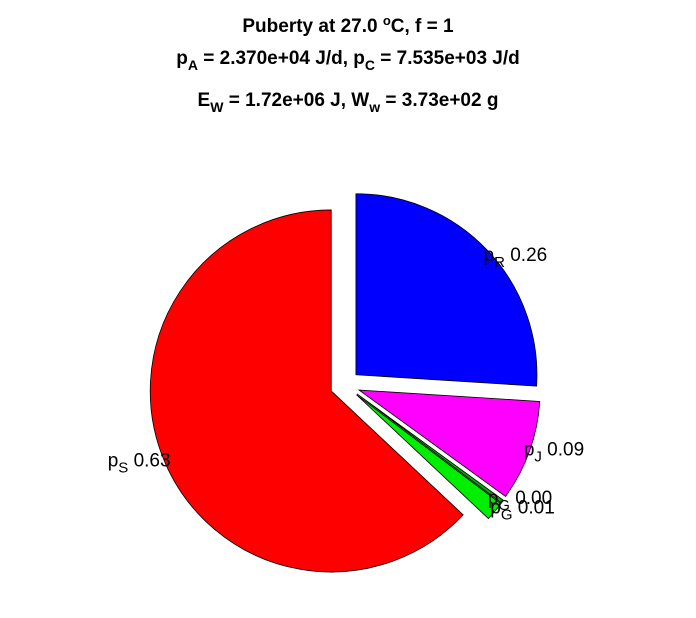 The image size is (696, 618). Describe the element at coordinates (520, 501) in the screenshot. I see `slice-label-g-2: pG 0.00` at that location.